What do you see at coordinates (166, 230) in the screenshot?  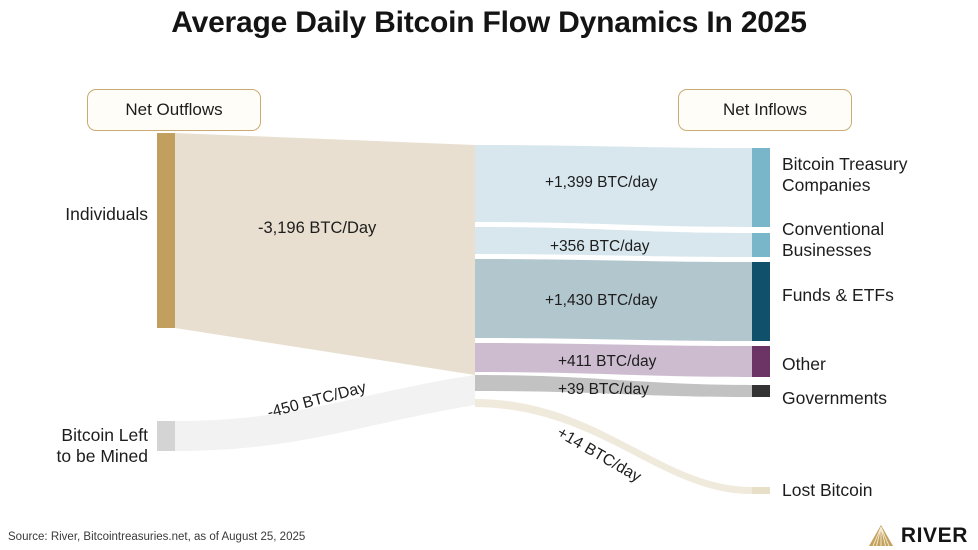 I see `node-bar-individuals` at bounding box center [166, 230].